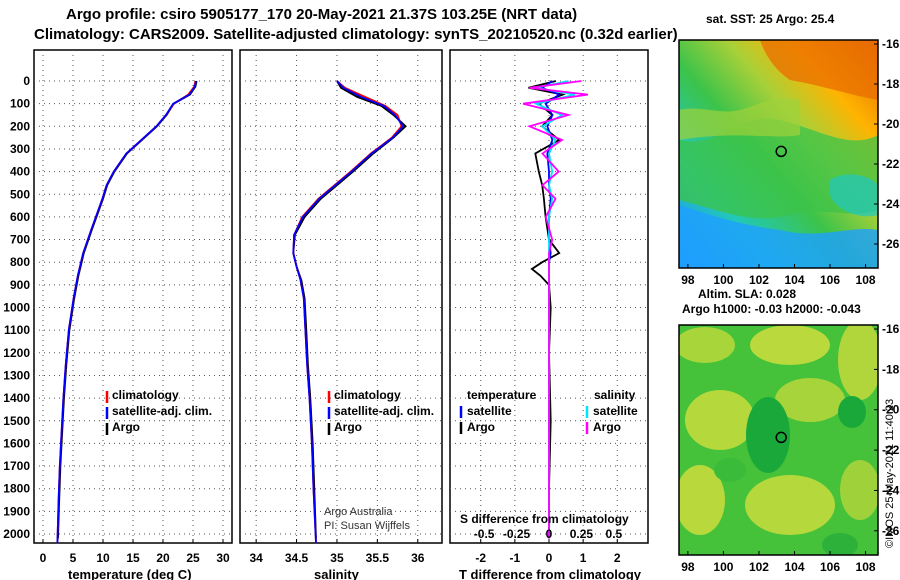 This screenshot has width=900, height=580. What do you see at coordinates (26, 81) in the screenshot?
I see `y-tick-label: 0` at bounding box center [26, 81].